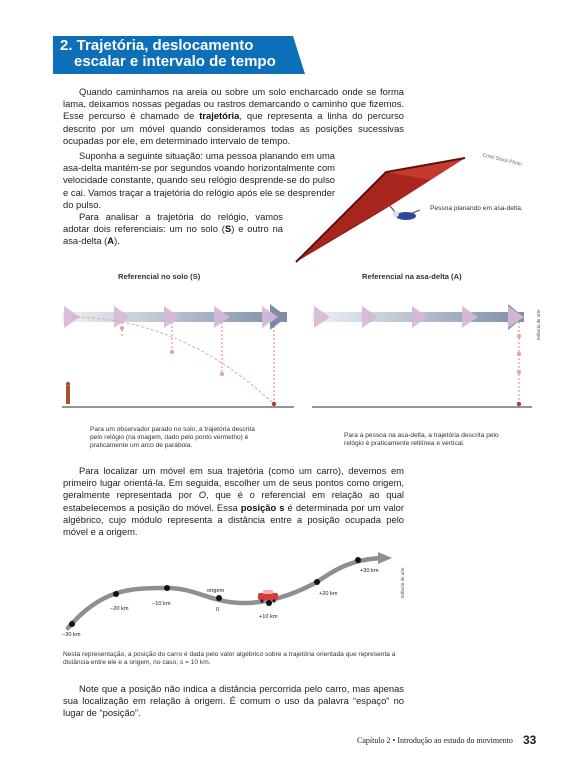 The width and height of the screenshot is (575, 757). Describe the element at coordinates (502, 160) in the screenshot. I see `photo-credit: Corel Stock Photo` at that location.